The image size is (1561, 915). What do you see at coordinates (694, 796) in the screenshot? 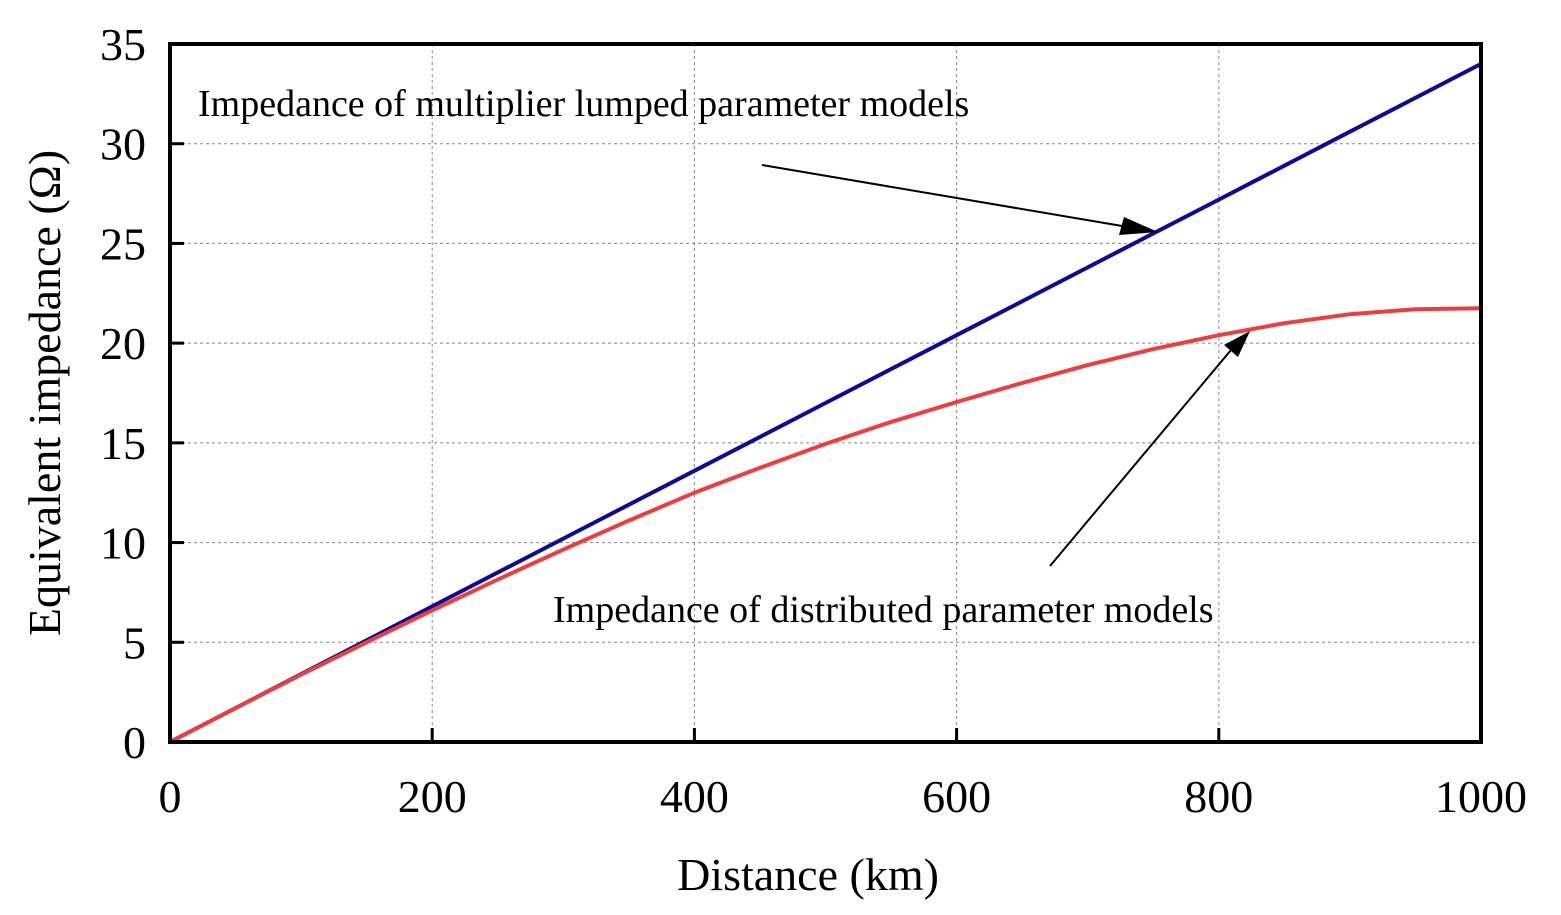
I see `x-tick-label: 400` at bounding box center [694, 796].